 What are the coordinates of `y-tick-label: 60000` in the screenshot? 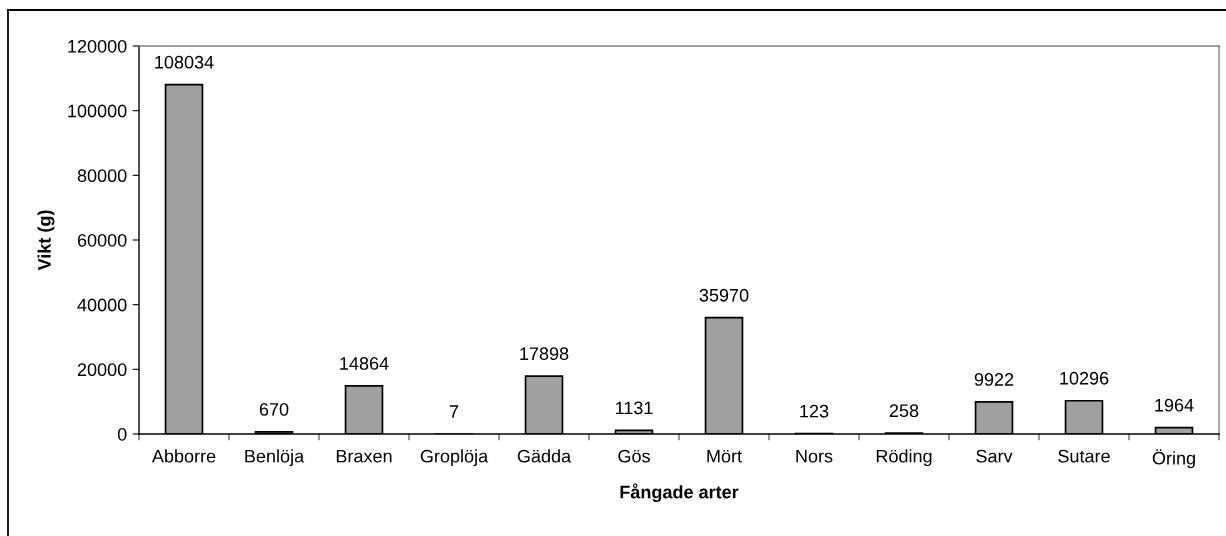 It's located at (102, 240).